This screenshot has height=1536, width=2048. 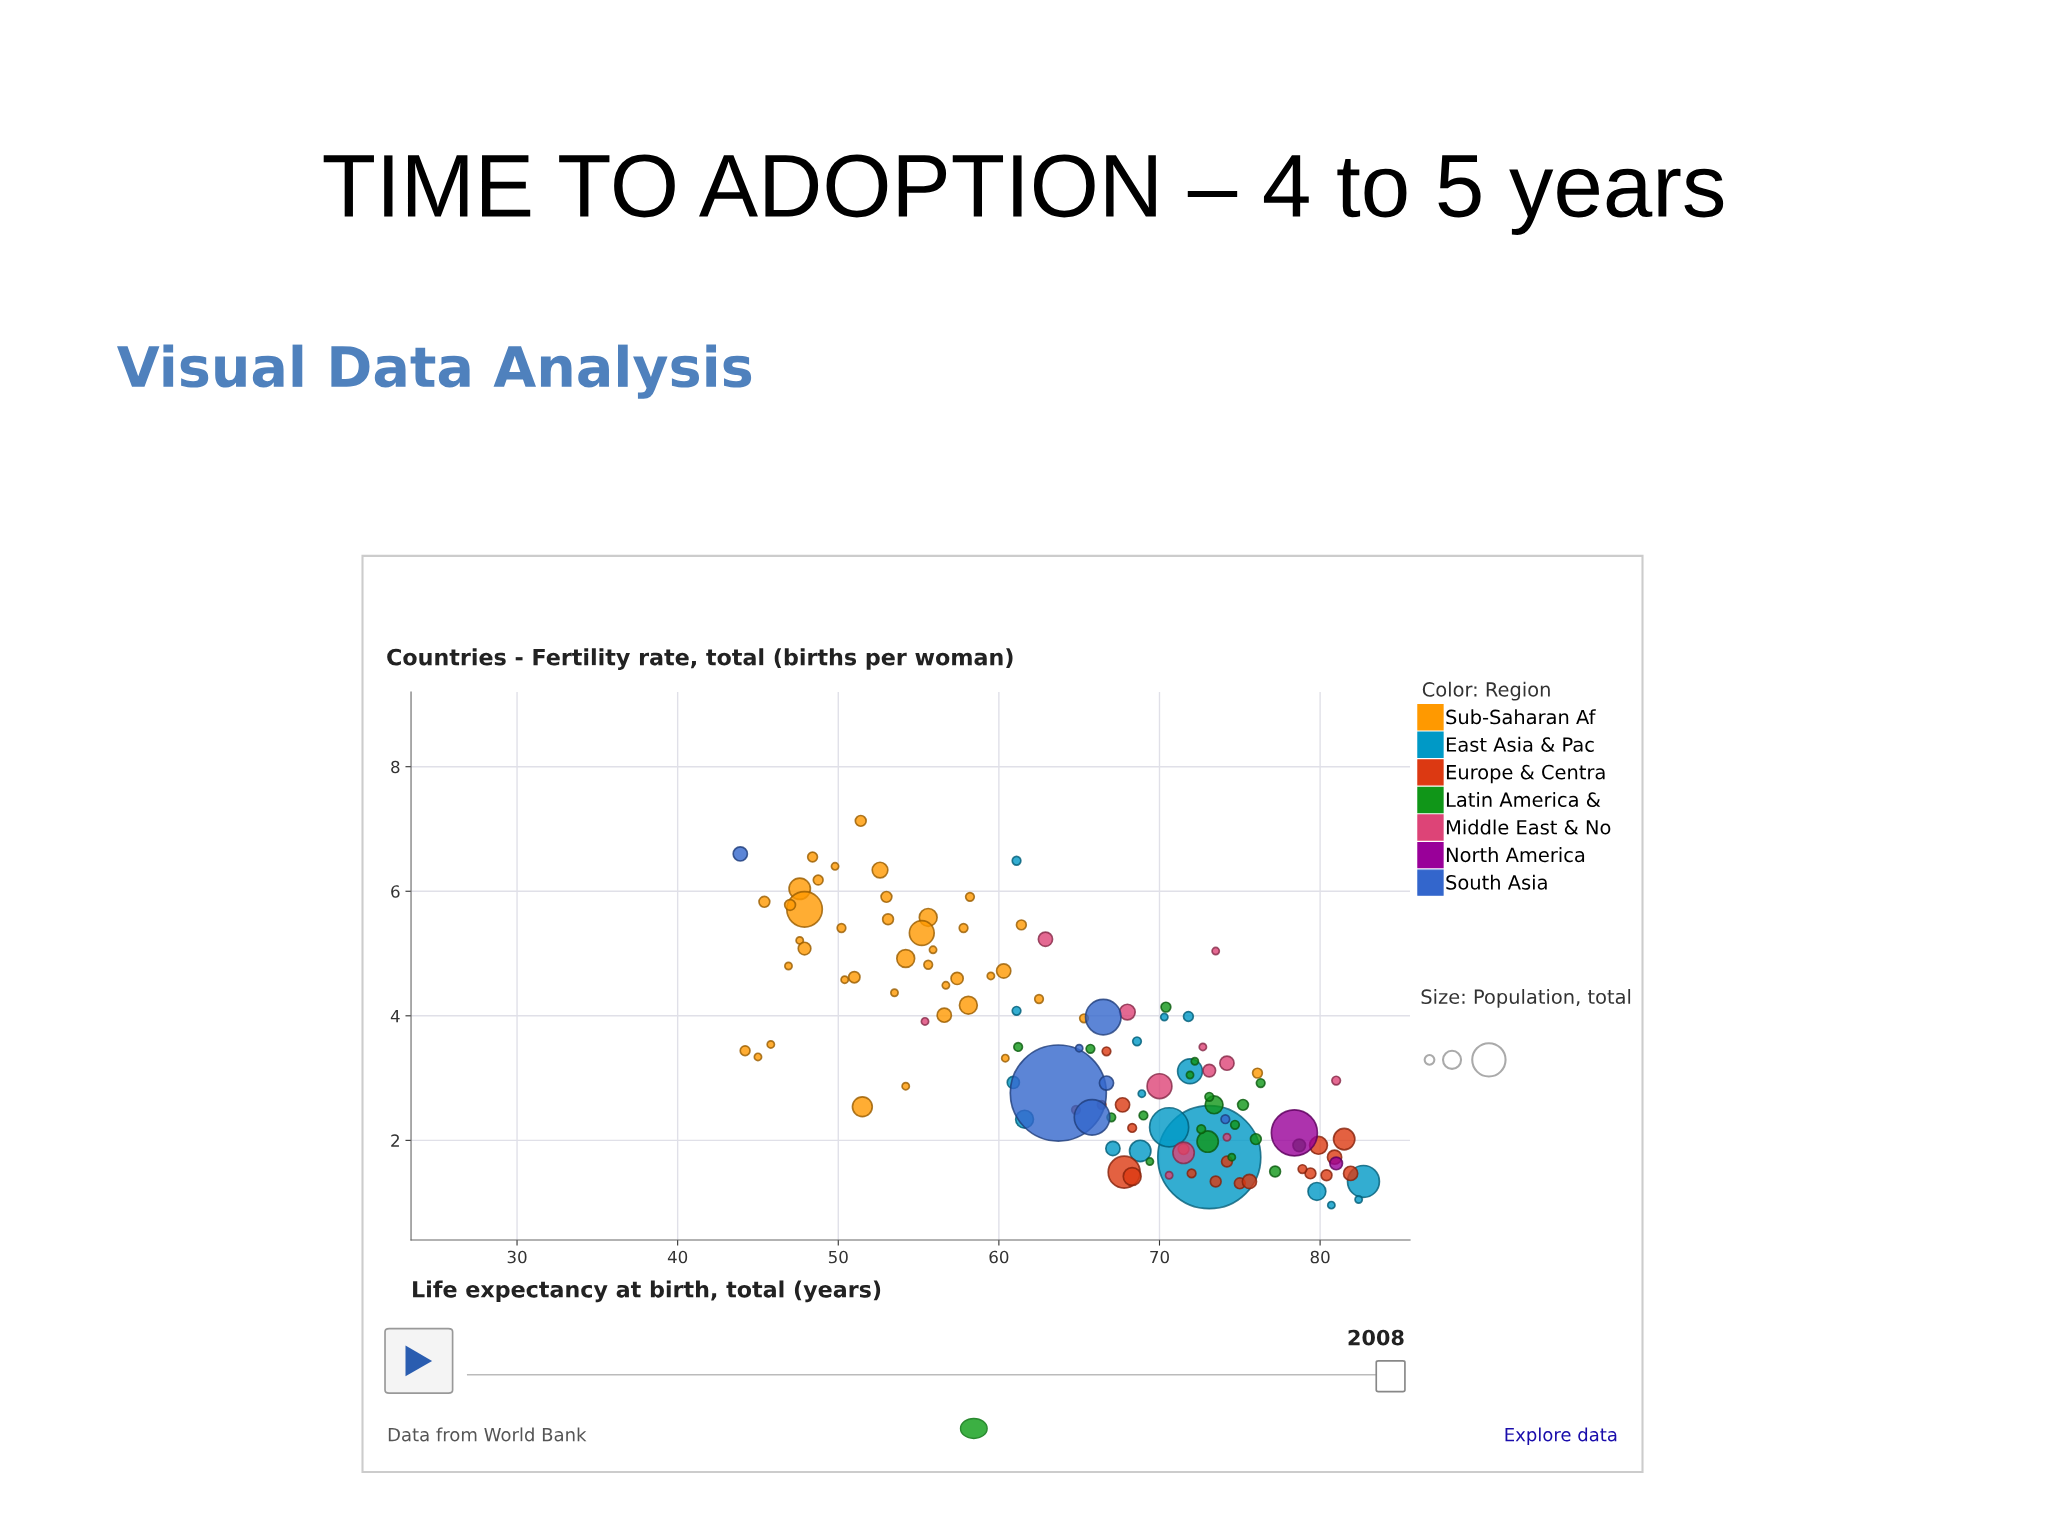 I want to click on legend-label: Europe & Centra, so click(x=1525, y=774).